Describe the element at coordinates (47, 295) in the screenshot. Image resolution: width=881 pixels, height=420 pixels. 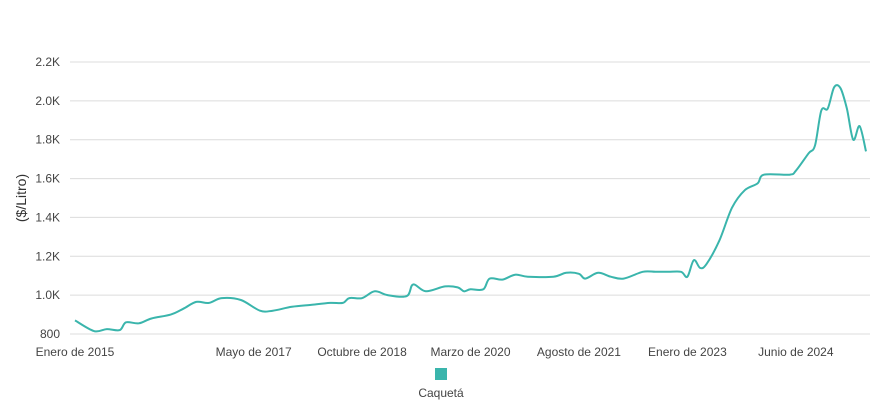
I see `y-tick-label: 1.0K` at that location.